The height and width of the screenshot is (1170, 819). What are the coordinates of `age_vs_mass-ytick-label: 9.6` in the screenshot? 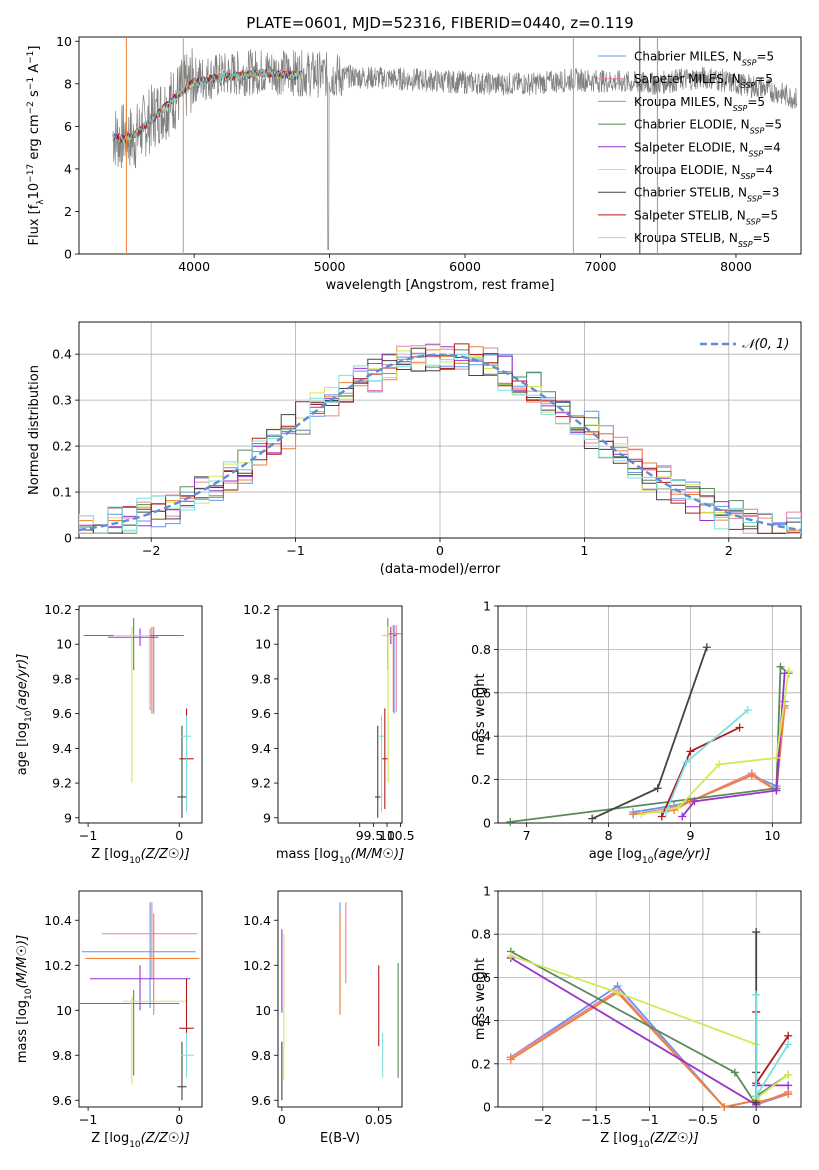 It's located at (261, 713).